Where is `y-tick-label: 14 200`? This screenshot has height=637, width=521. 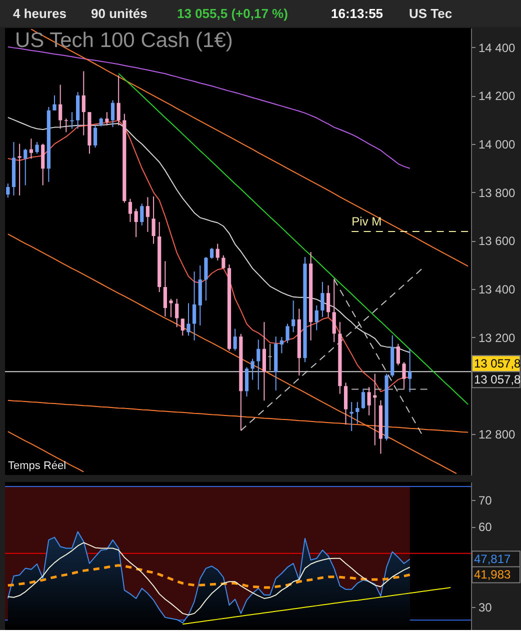
y-tick-label: 14 200 is located at coordinates (497, 96).